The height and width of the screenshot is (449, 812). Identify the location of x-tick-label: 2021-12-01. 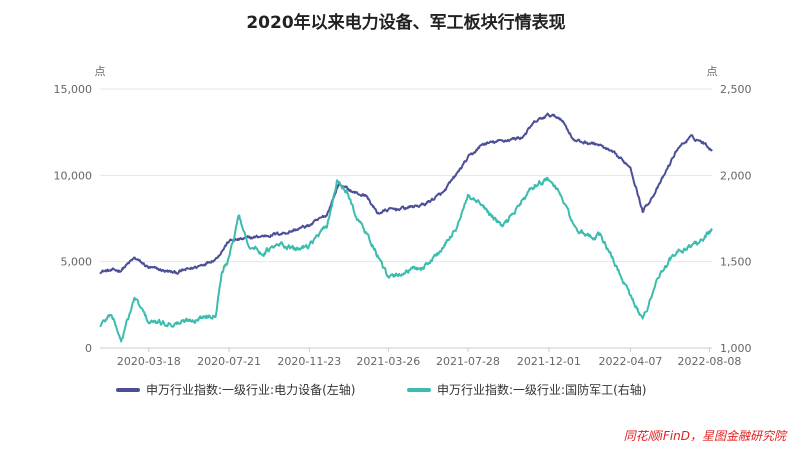
(549, 361).